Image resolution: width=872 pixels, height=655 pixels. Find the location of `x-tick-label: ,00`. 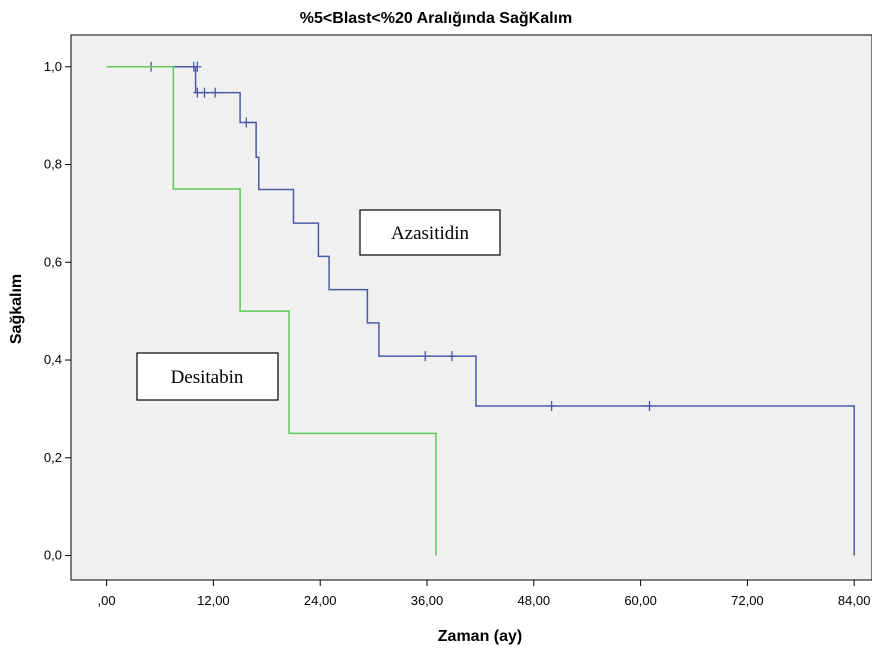

x-tick-label: ,00 is located at coordinates (107, 600).